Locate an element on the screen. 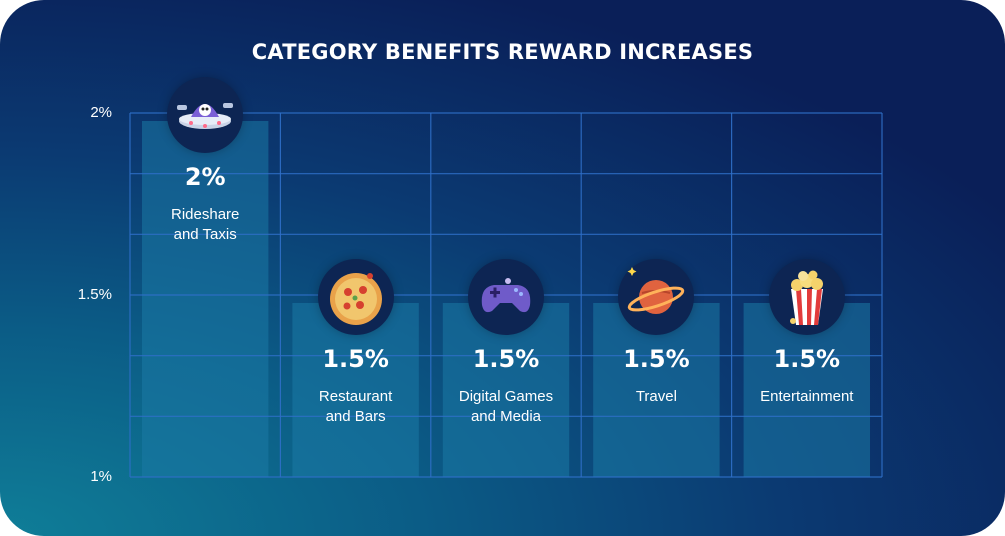  gamepad-icon is located at coordinates (506, 297).